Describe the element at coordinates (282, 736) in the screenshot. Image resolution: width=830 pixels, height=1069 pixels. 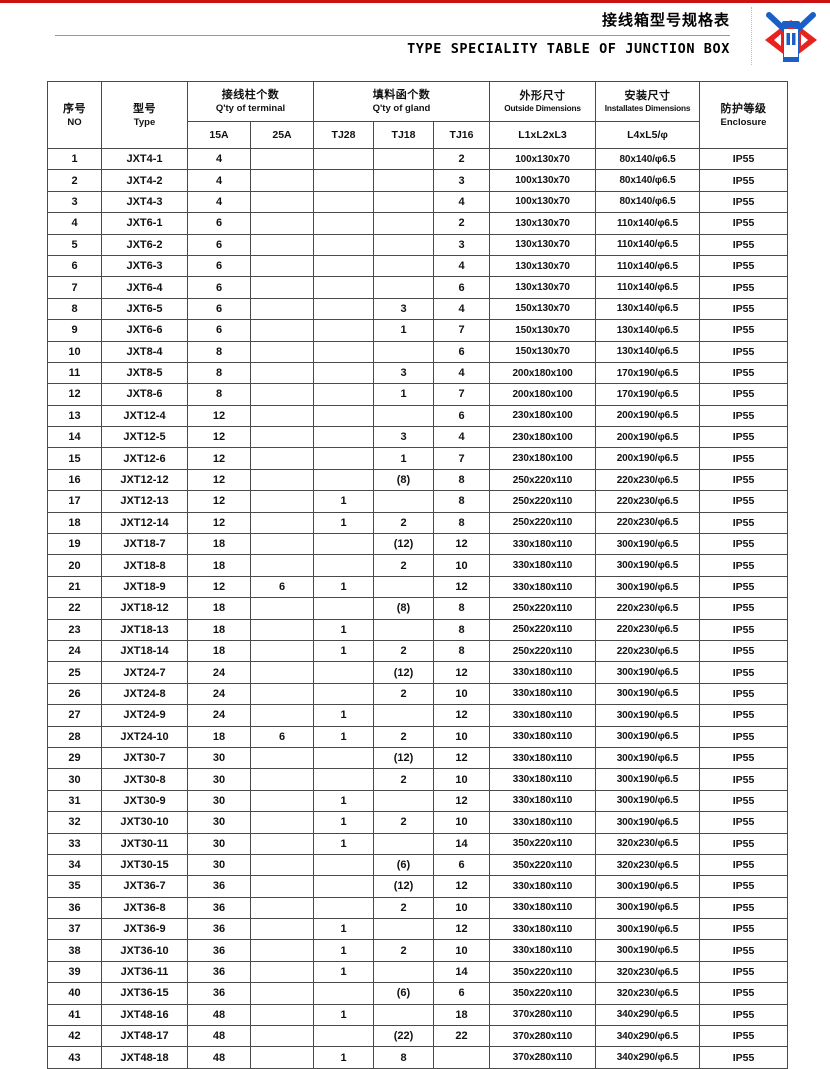
I see `cell-t25a: 6` at that location.